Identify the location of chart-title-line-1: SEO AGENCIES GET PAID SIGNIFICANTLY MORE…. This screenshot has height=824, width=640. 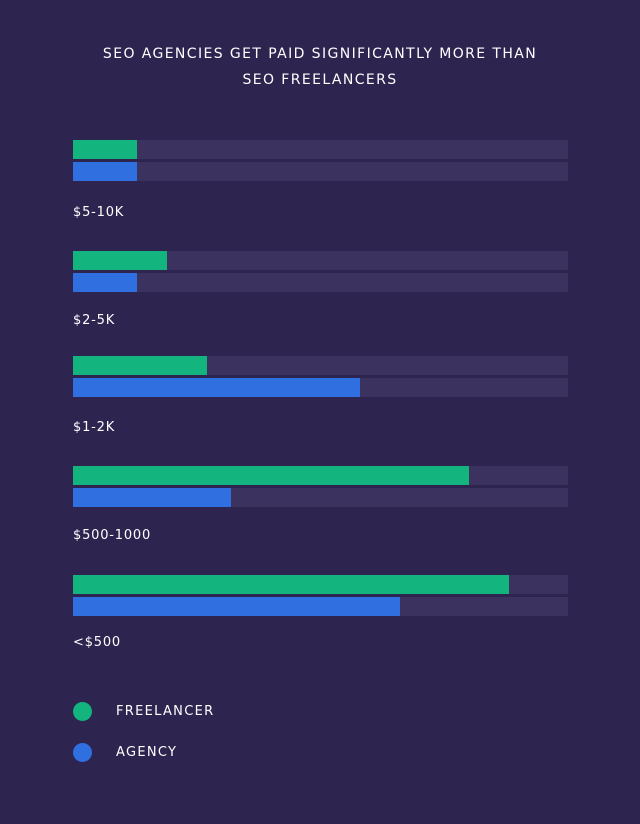
(320, 54).